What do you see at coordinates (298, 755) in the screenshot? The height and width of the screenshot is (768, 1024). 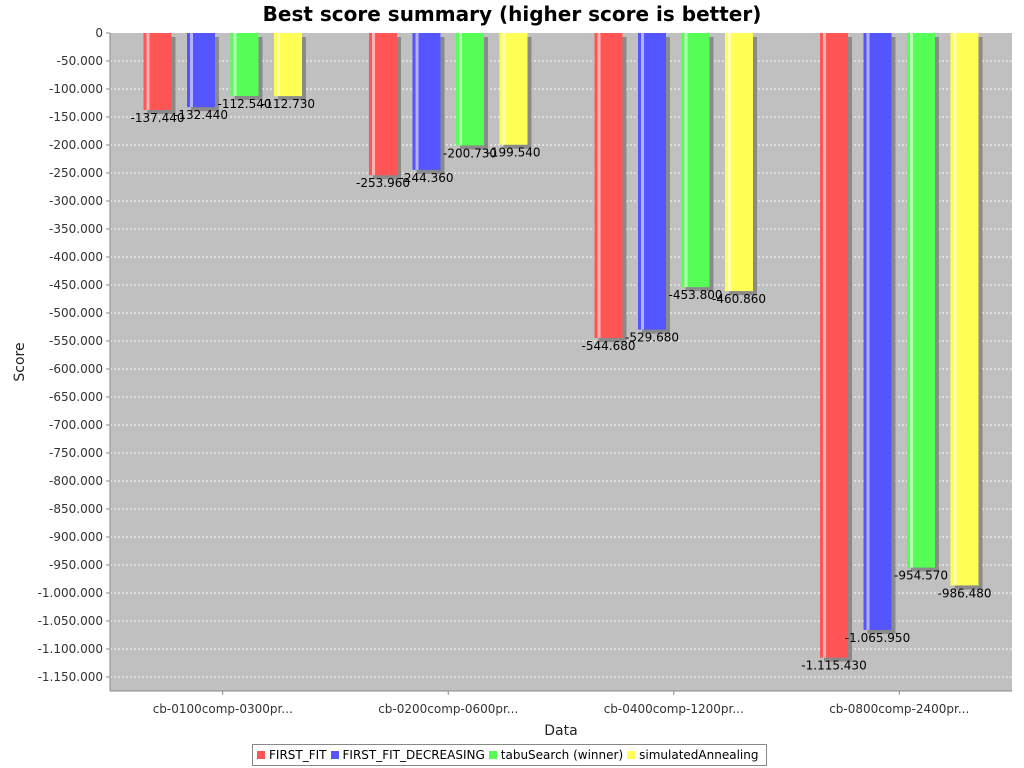 I see `legend-label: FIRST_FIT` at bounding box center [298, 755].